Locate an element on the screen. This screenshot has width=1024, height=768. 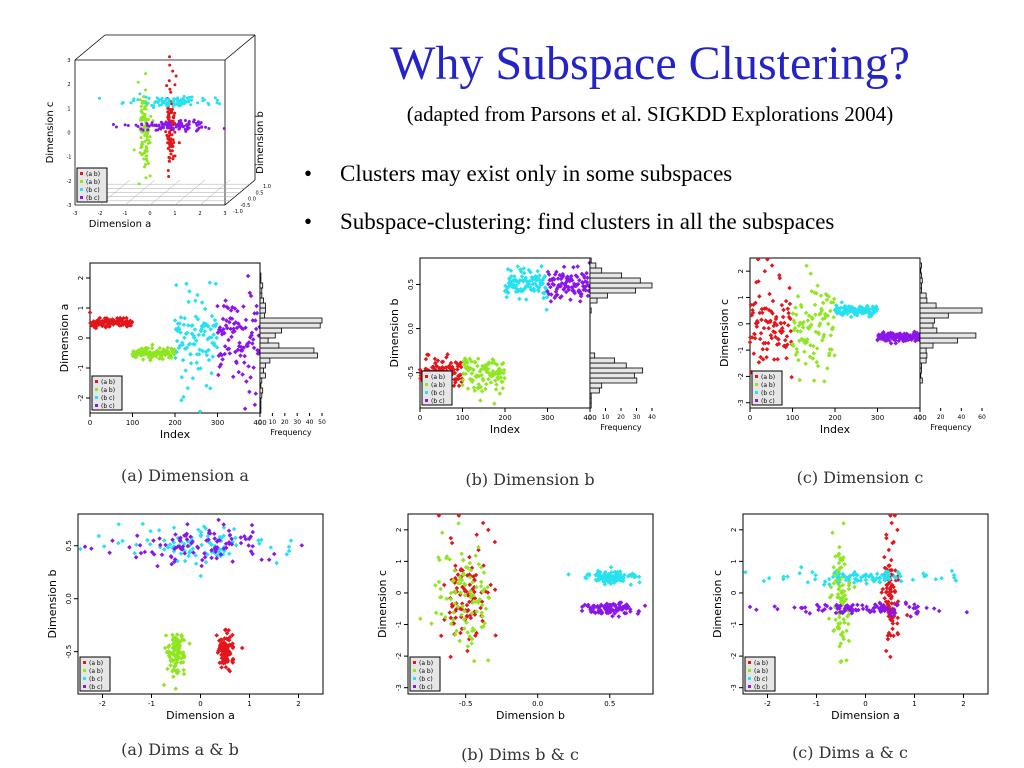
y-axis-label: Dimension a is located at coordinates (64, 338).